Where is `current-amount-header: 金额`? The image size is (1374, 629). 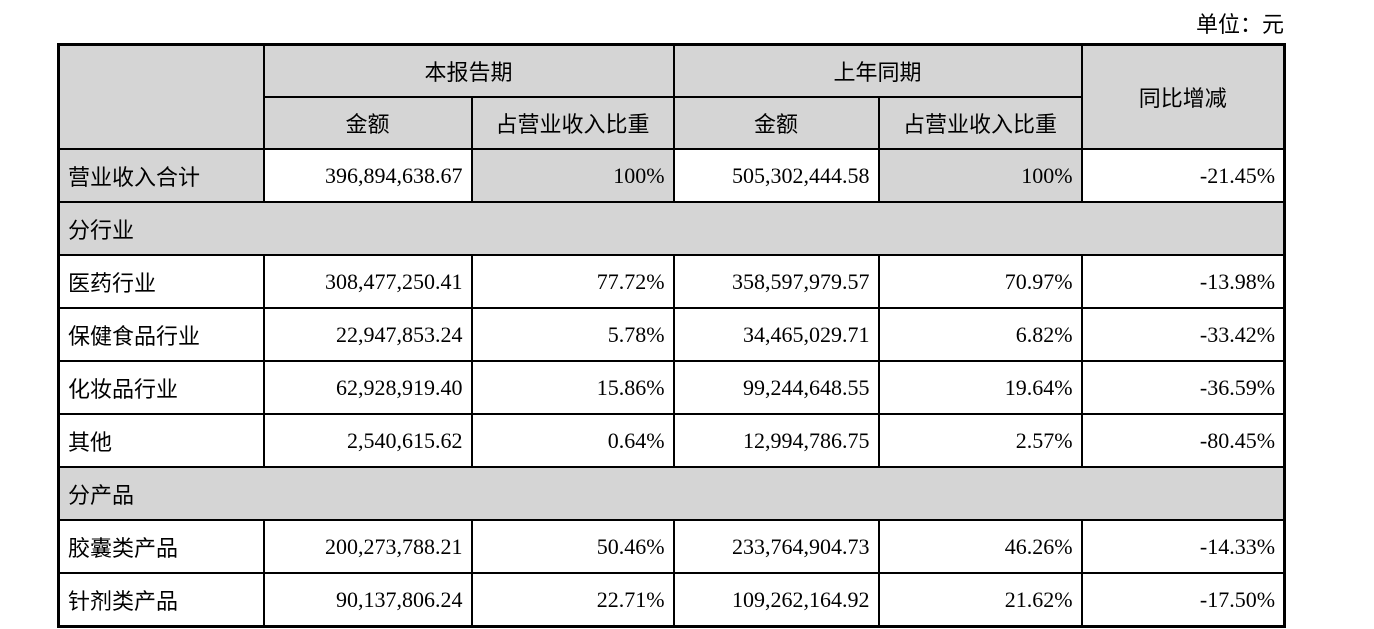 current-amount-header: 金额 is located at coordinates (367, 123).